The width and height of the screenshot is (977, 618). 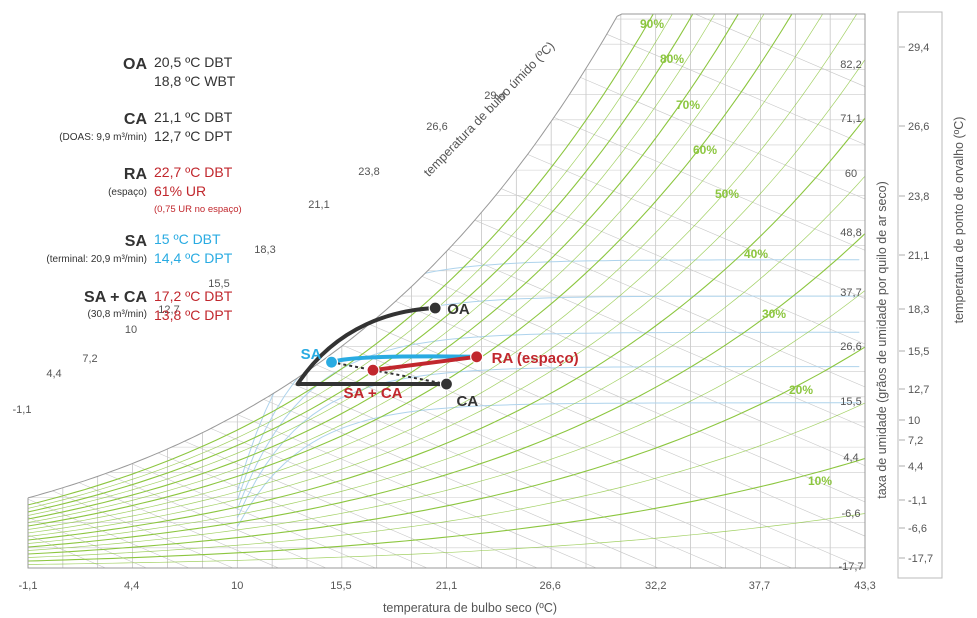 What do you see at coordinates (318, 205) in the screenshot?
I see `wet-bulb-tick-label: 21,1` at bounding box center [318, 205].